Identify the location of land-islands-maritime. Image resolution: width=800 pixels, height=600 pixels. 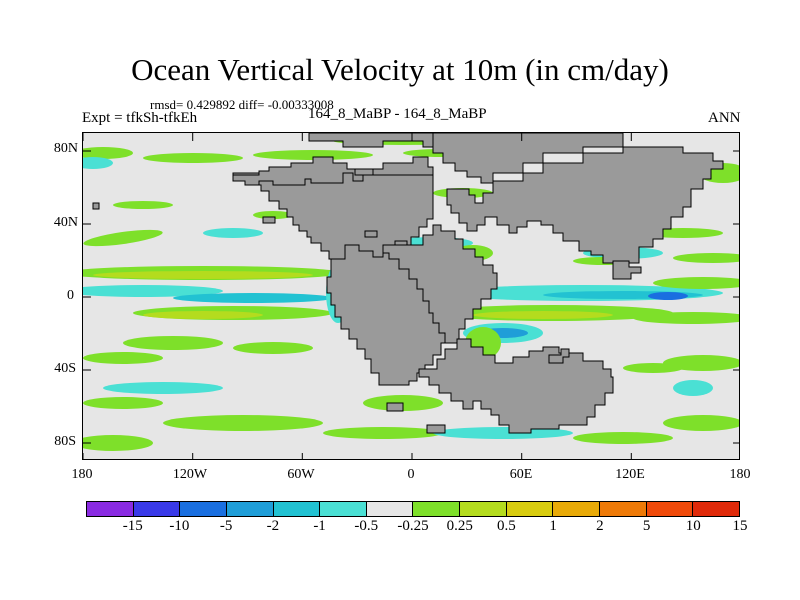
(627, 270).